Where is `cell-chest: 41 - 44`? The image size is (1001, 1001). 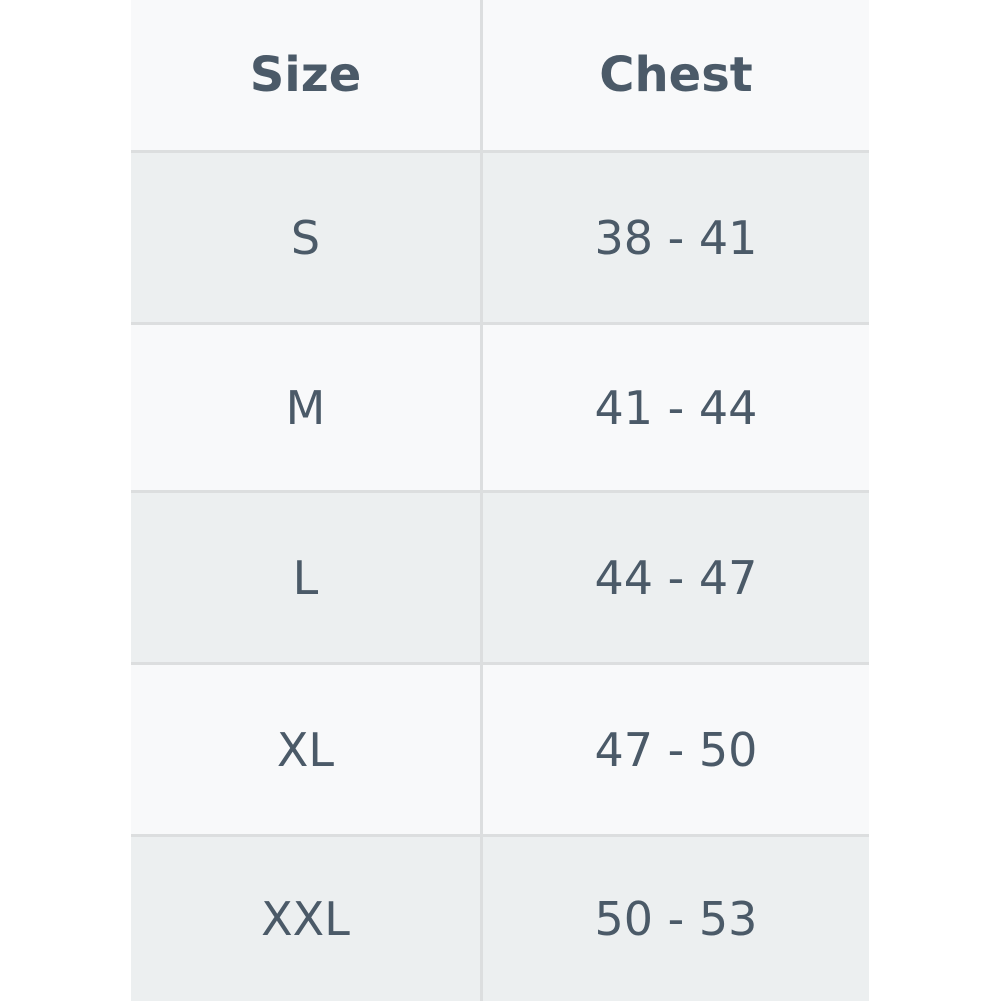 cell-chest: 41 - 44 is located at coordinates (676, 409).